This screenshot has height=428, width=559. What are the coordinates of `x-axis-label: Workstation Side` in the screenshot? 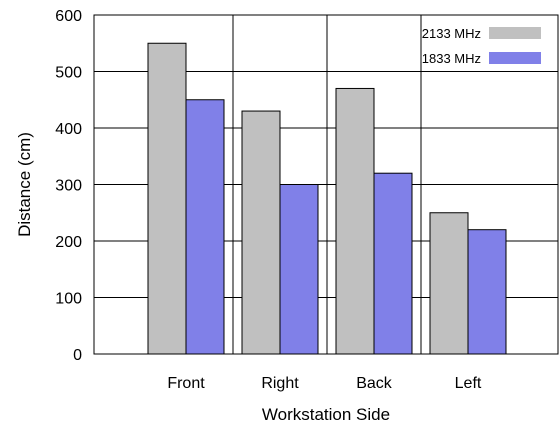 It's located at (326, 414).